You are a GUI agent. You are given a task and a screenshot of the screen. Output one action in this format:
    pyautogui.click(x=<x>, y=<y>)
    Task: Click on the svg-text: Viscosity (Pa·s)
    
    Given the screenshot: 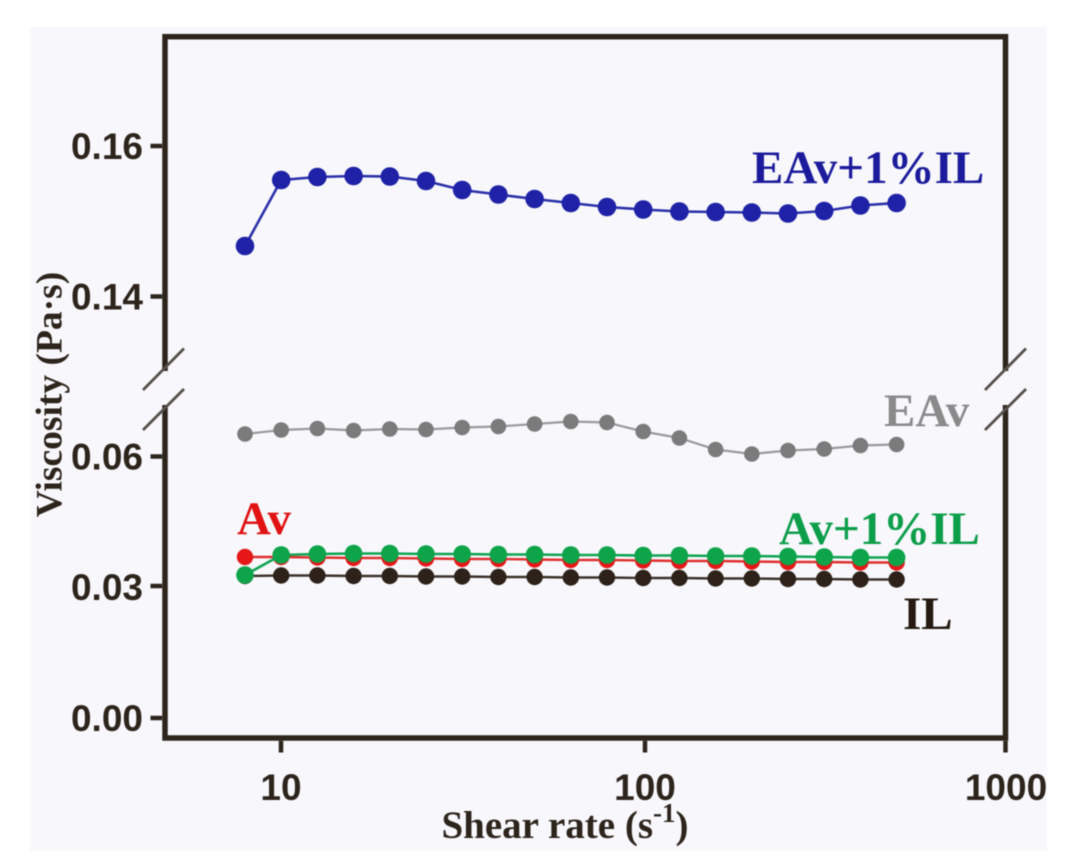 What is the action you would take?
    pyautogui.click(x=50, y=394)
    